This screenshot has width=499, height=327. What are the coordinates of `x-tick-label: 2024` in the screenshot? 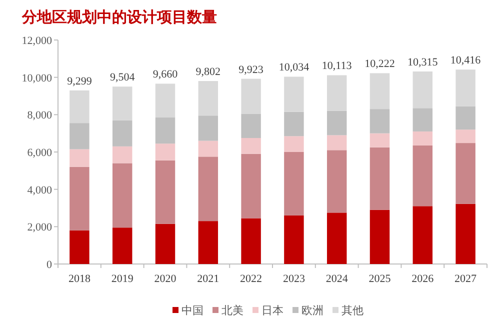 It's located at (337, 279).